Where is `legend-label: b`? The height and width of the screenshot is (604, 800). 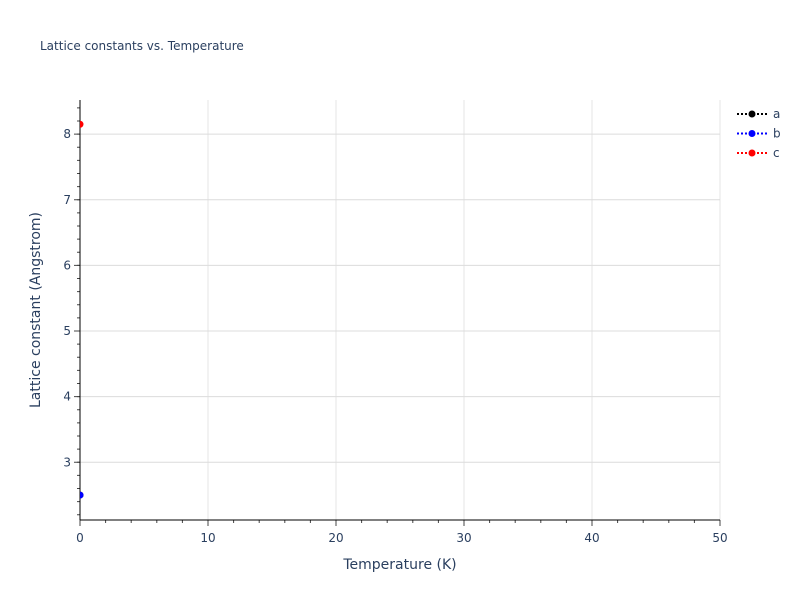 legend-label: b is located at coordinates (777, 134).